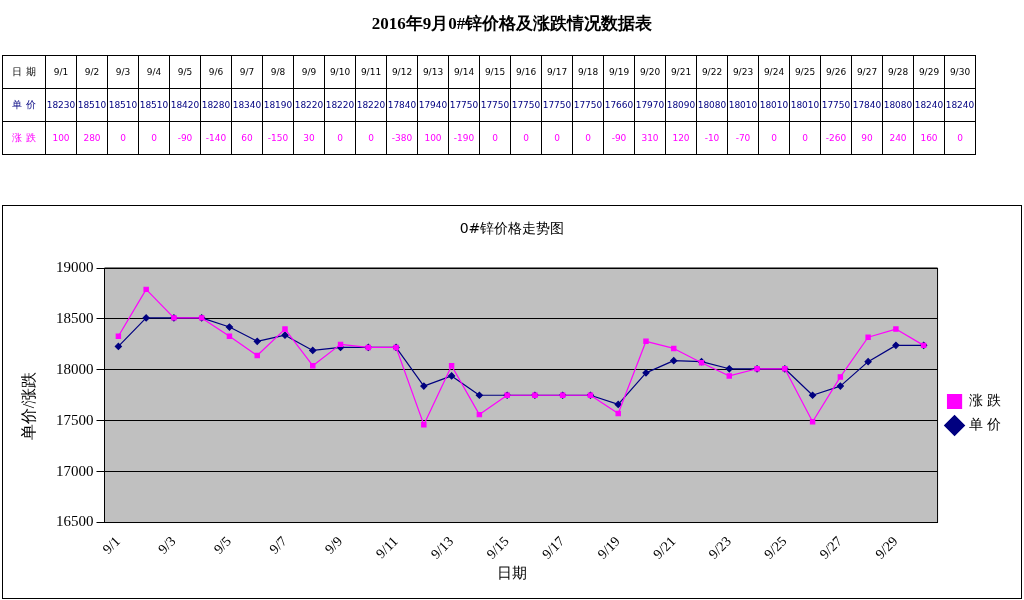 This screenshot has width=1024, height=600. Describe the element at coordinates (720, 547) in the screenshot. I see `x-tick-label: 9/23` at that location.